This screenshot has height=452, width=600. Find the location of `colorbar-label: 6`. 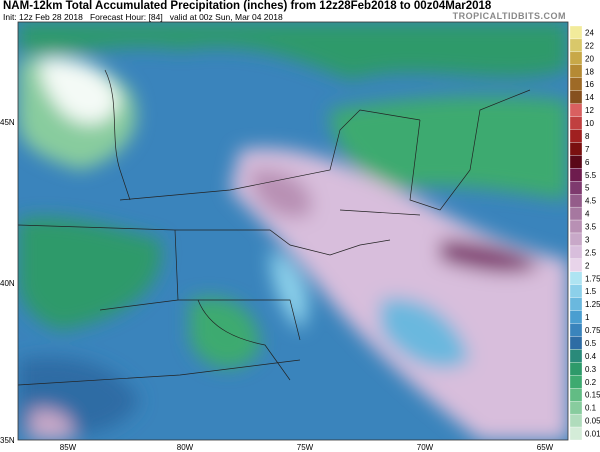

colorbar-label: 6 is located at coordinates (587, 162).